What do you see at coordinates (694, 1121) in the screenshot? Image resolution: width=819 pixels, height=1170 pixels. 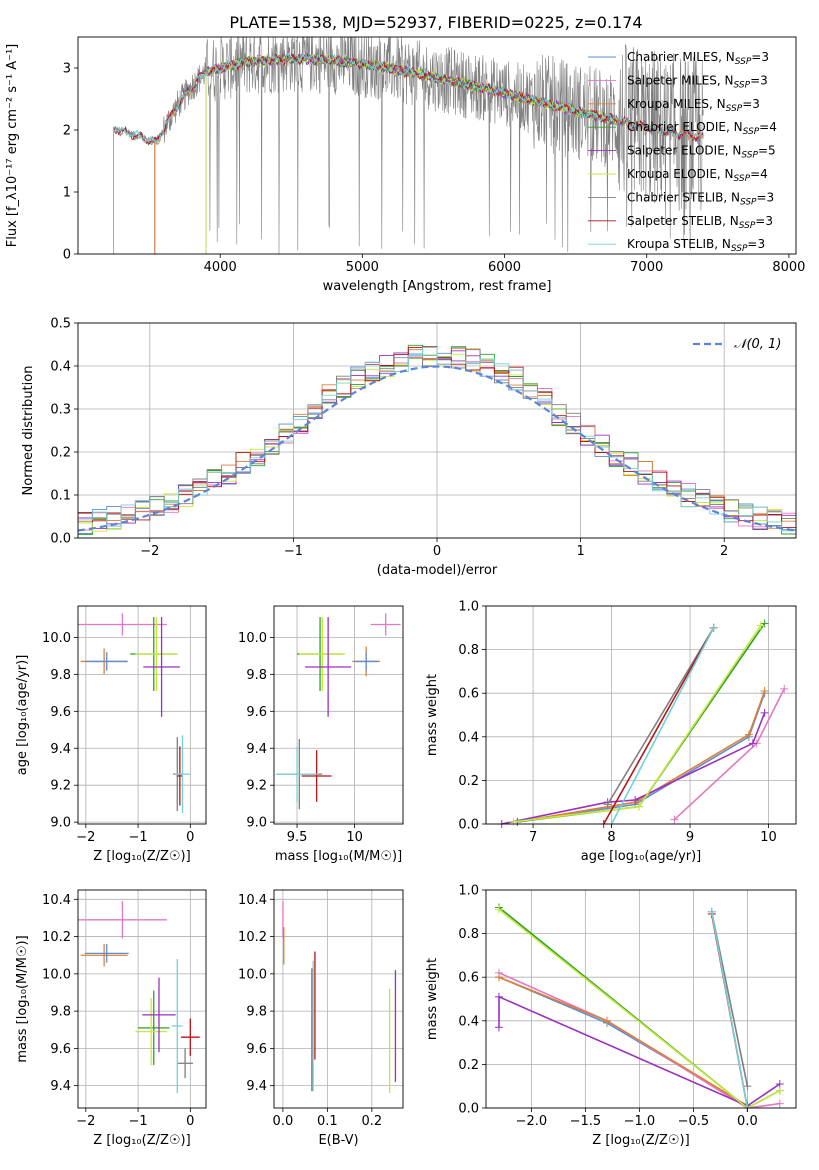 I see `x-tick-label: −0.5` at bounding box center [694, 1121].